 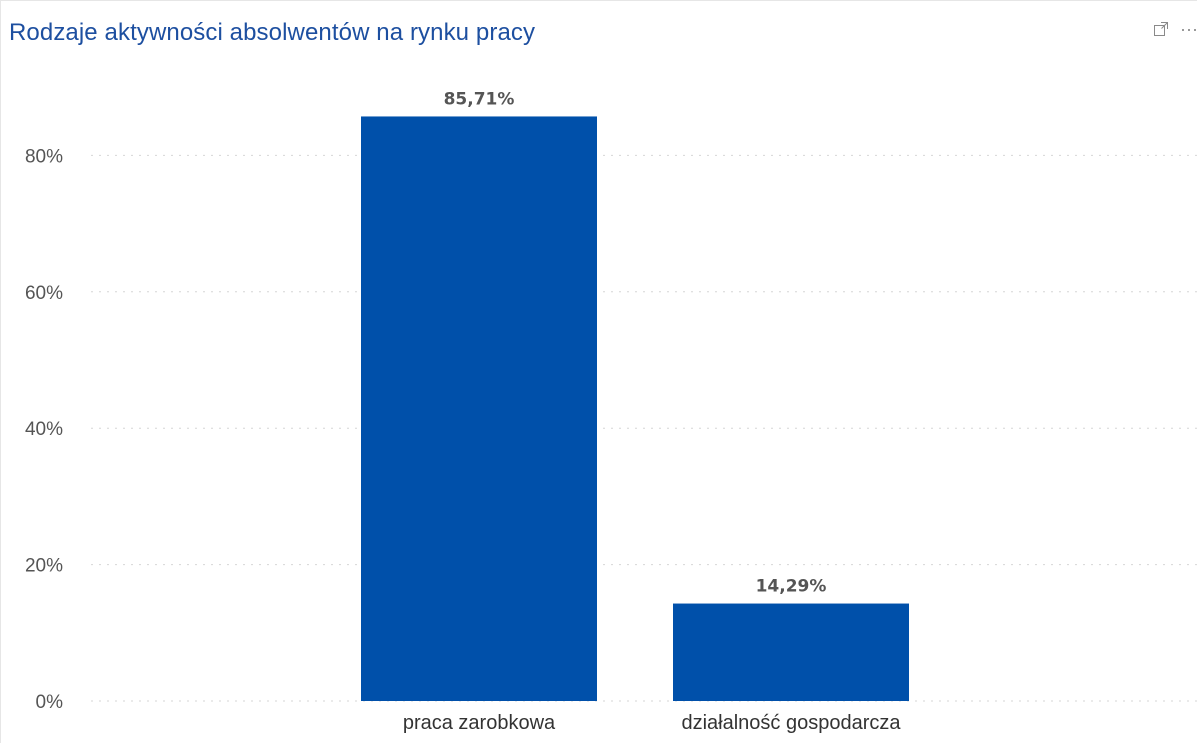 I want to click on bar, so click(x=791, y=652).